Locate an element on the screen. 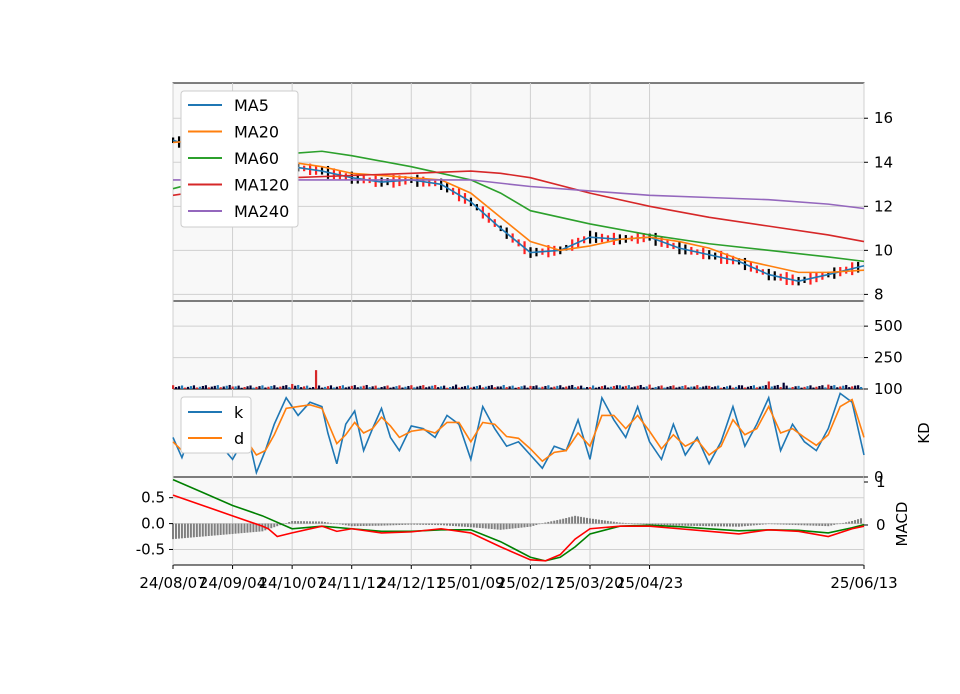 This screenshot has height=694, width=960. x-tick-label: 25/01/09 is located at coordinates (470, 583).